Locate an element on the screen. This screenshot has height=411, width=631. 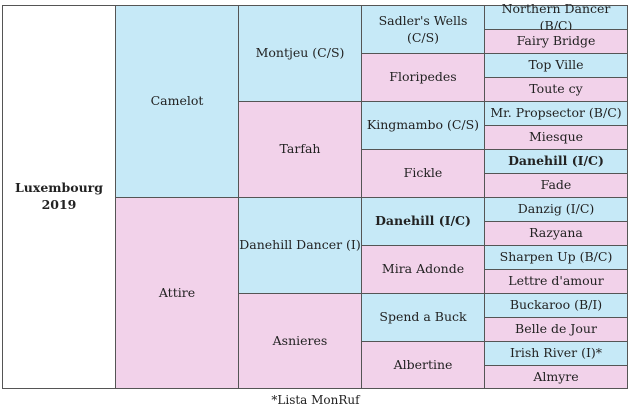
gen4-name: Top Ville is located at coordinates (556, 65).